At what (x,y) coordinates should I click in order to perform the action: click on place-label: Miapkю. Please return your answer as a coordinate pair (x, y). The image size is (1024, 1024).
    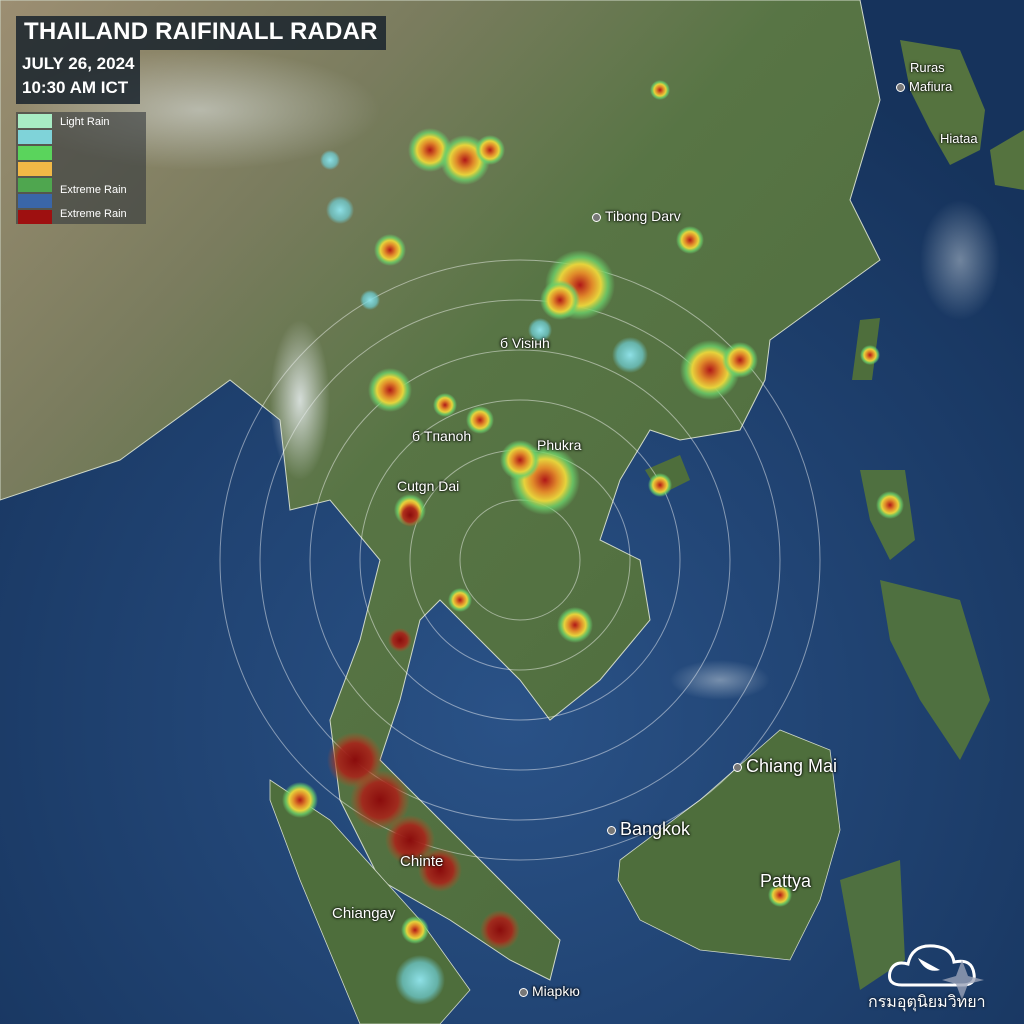
    Looking at the image, I should click on (549, 991).